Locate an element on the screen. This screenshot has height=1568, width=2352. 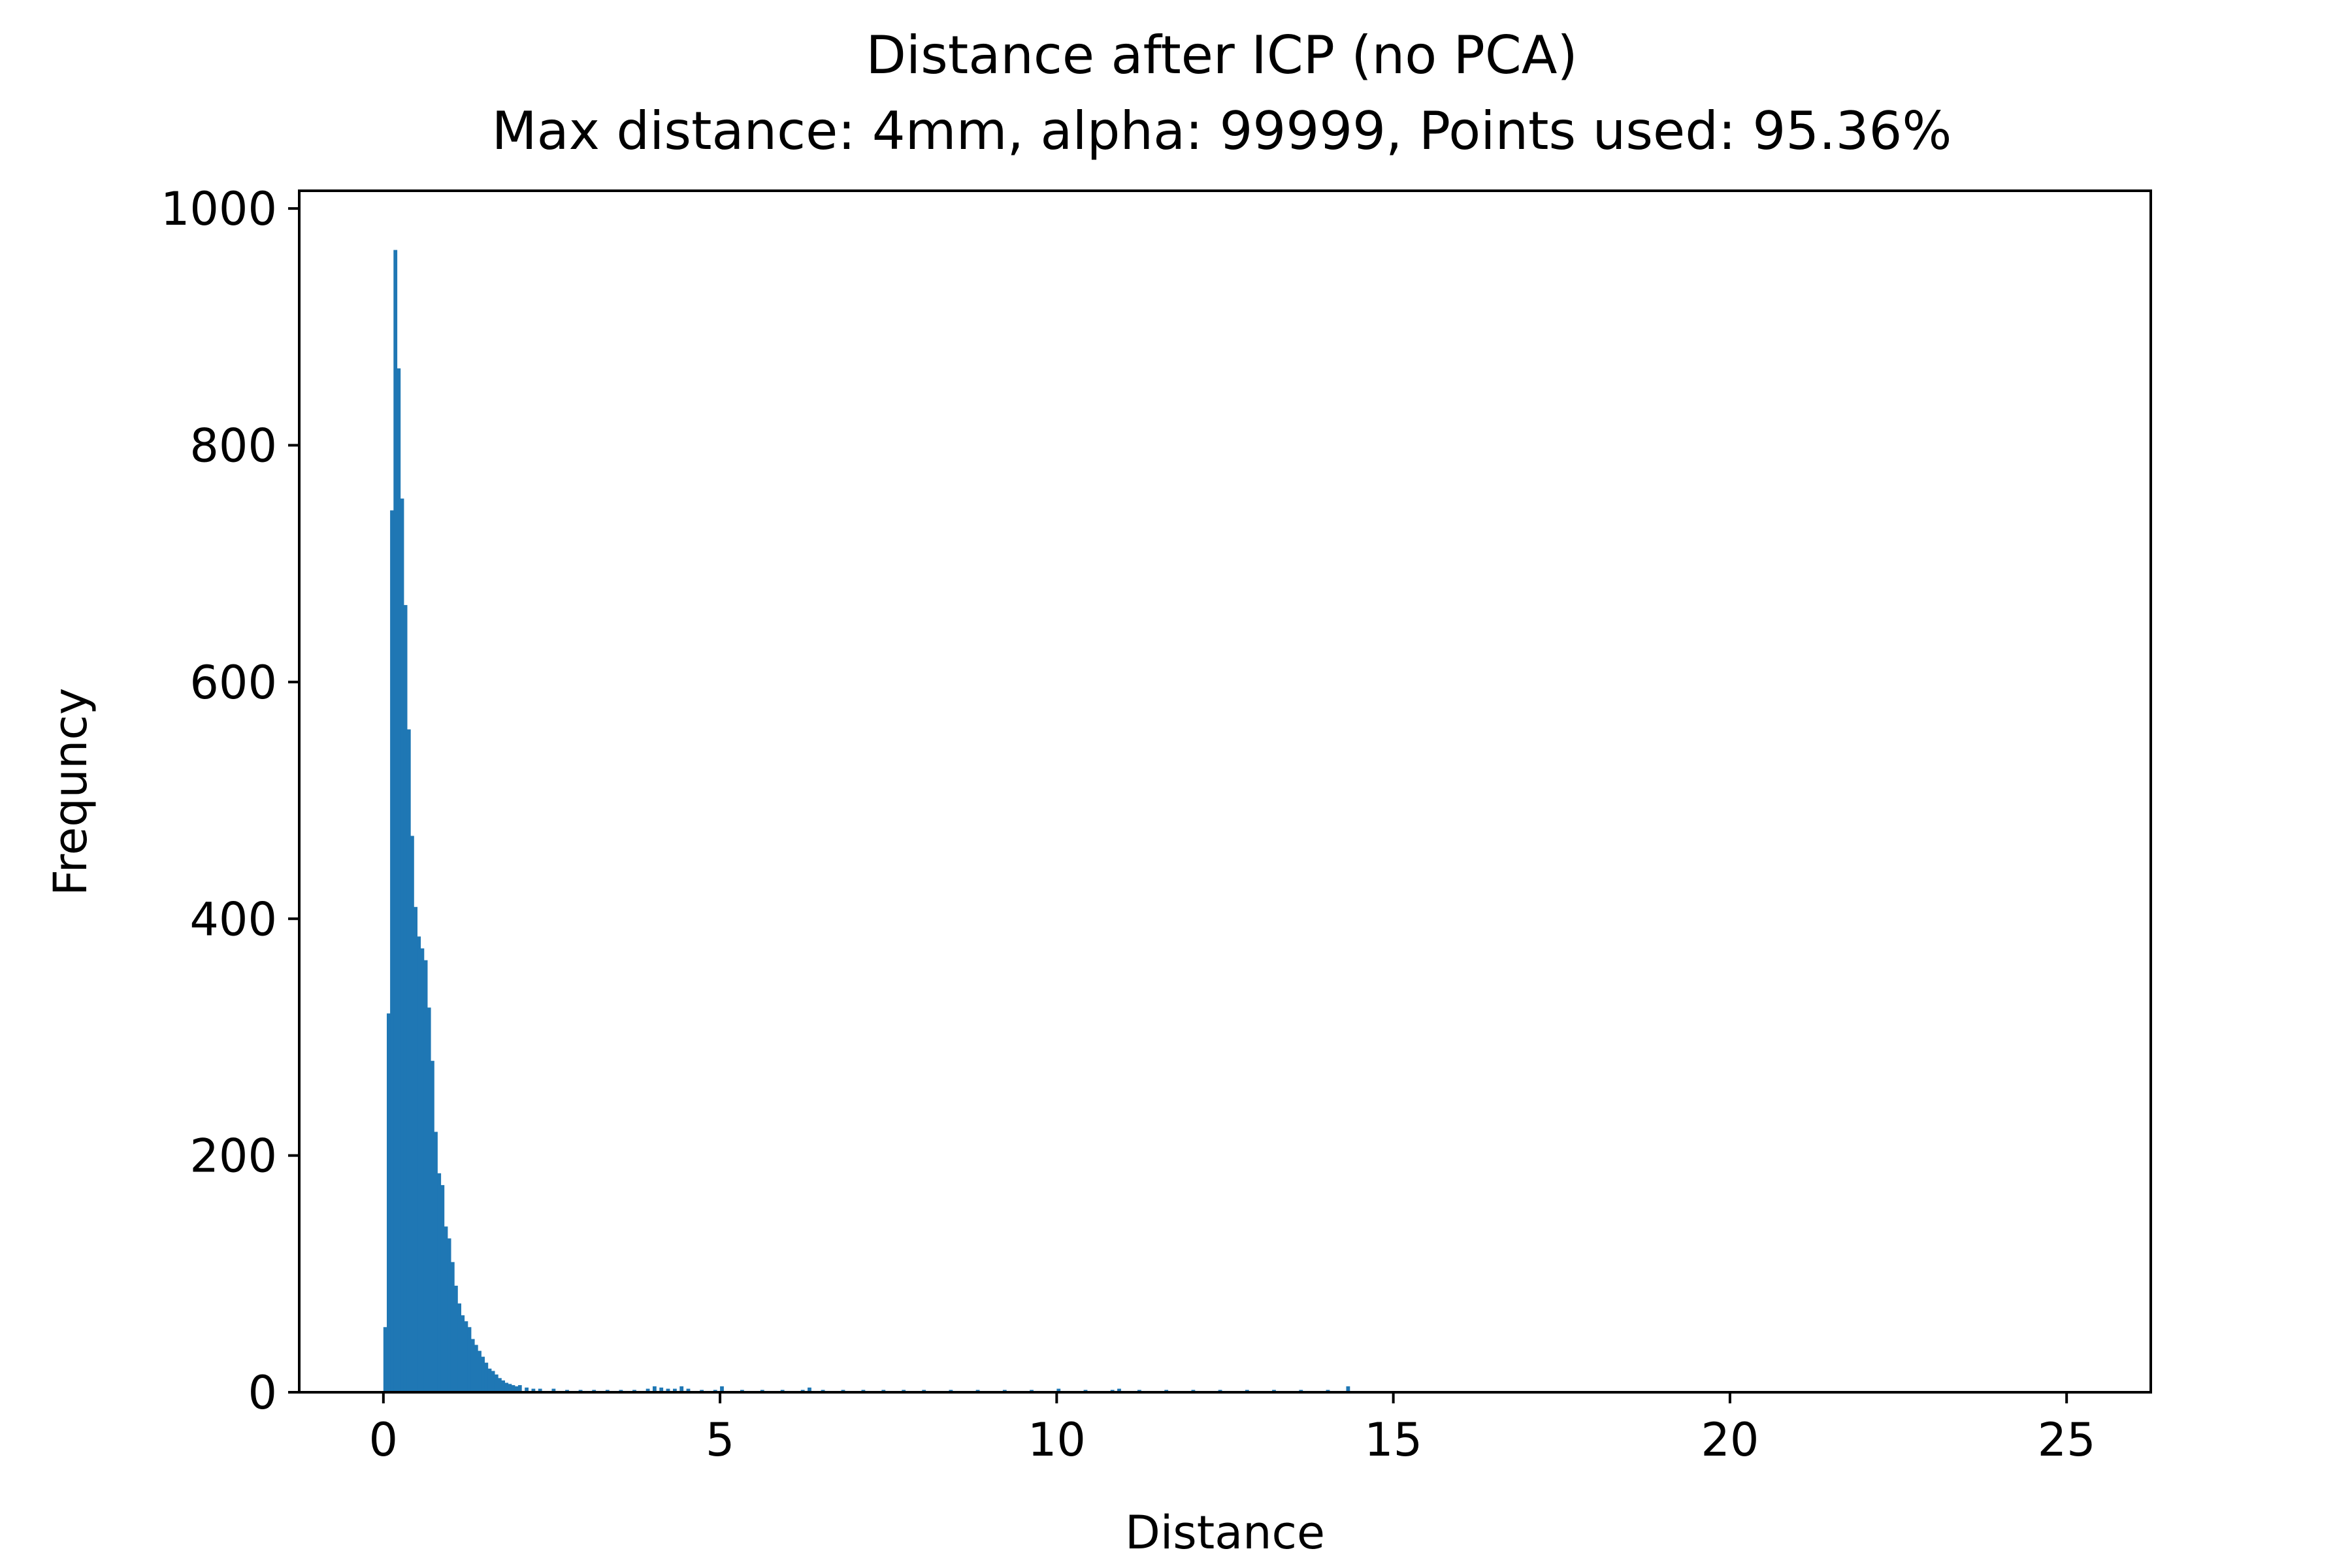
y-axis-ticks: 0 200 400 600 800 1000 is located at coordinates (230, 801).